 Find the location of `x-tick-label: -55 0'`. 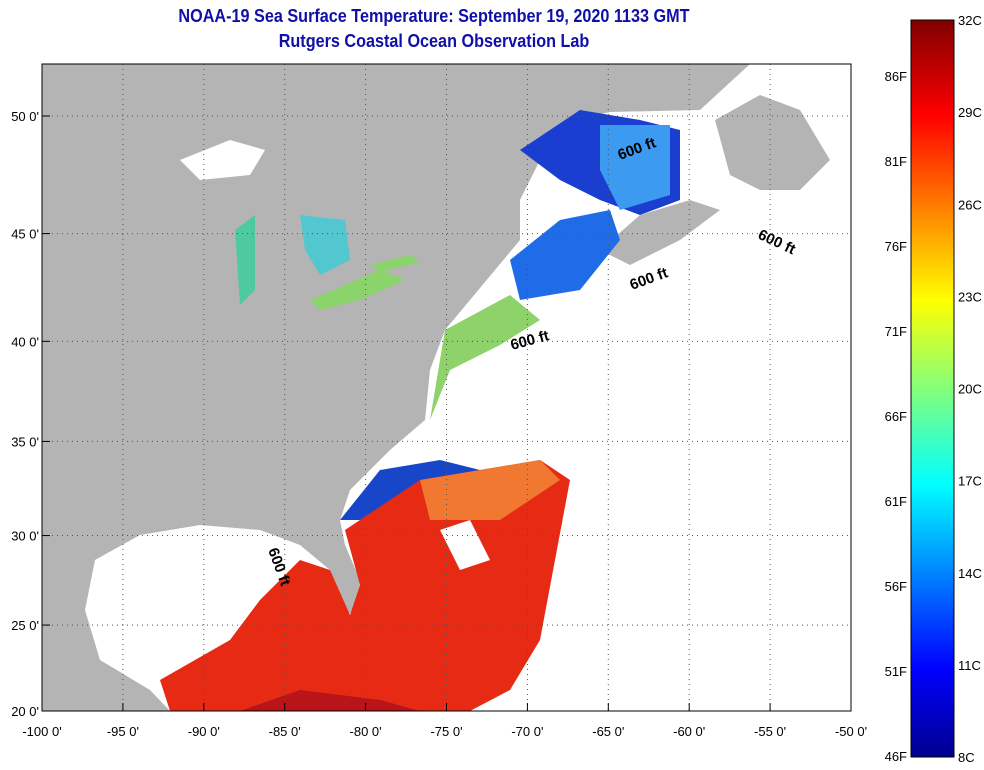

x-tick-label: -55 0' is located at coordinates (770, 731).